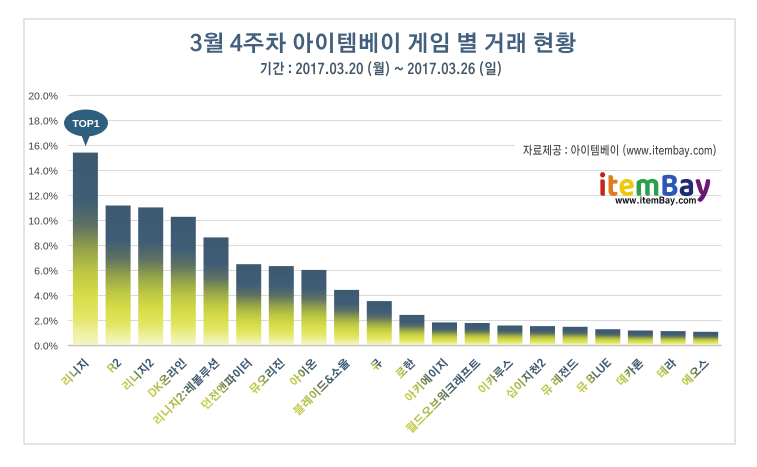  I want to click on svg-text: 8.0%, so click(46, 246).